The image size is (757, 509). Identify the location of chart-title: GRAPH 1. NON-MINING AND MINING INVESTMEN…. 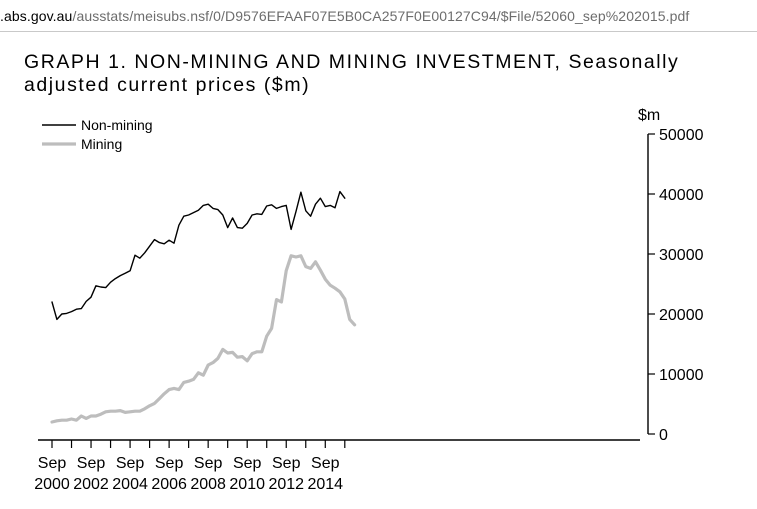
(384, 74).